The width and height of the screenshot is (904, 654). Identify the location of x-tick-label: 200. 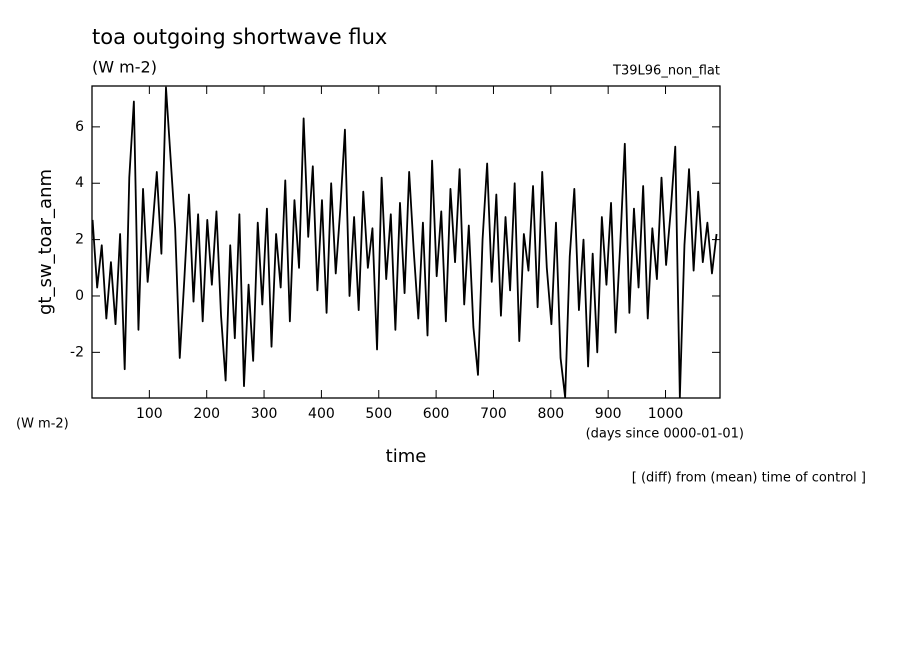
(206, 414).